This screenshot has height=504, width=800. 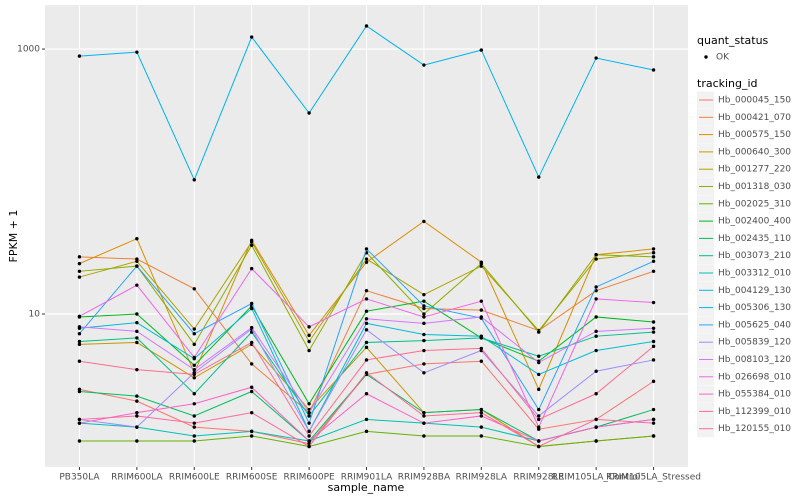 I want to click on x-tick-label: RRIM901LA, so click(x=367, y=478).